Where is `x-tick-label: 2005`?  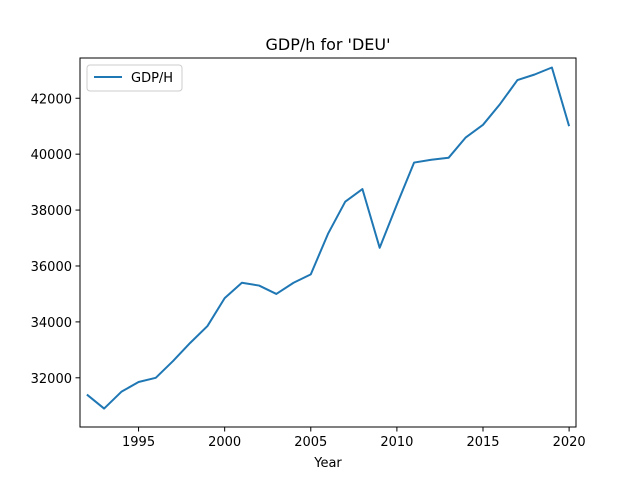 x-tick-label: 2005 is located at coordinates (310, 442).